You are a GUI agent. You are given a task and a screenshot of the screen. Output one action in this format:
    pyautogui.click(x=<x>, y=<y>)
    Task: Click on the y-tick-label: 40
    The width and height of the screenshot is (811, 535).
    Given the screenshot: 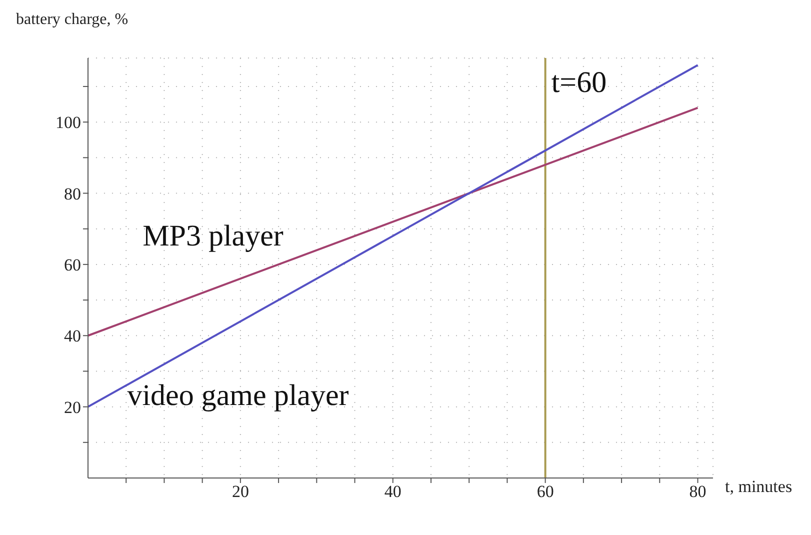 What is the action you would take?
    pyautogui.click(x=72, y=336)
    